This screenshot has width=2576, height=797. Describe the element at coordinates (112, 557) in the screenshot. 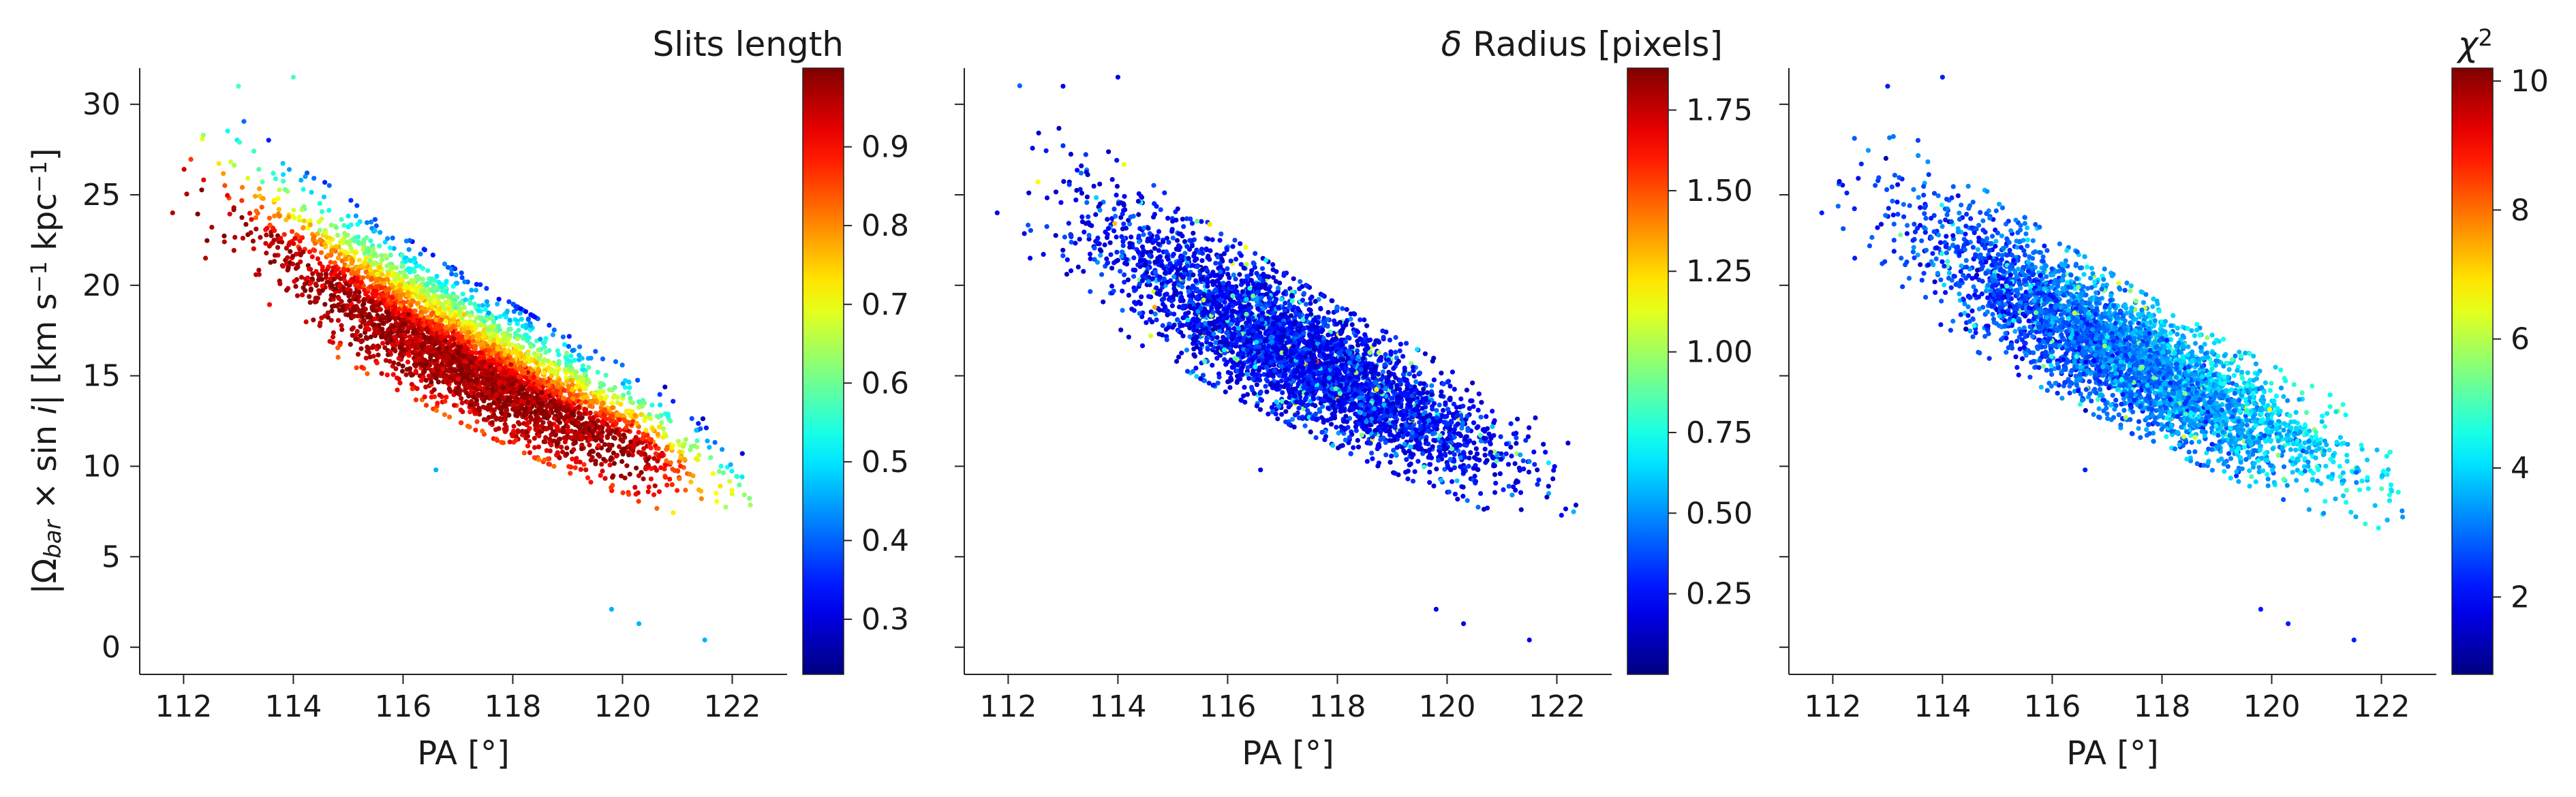

I see `y-tick-label: 5` at that location.